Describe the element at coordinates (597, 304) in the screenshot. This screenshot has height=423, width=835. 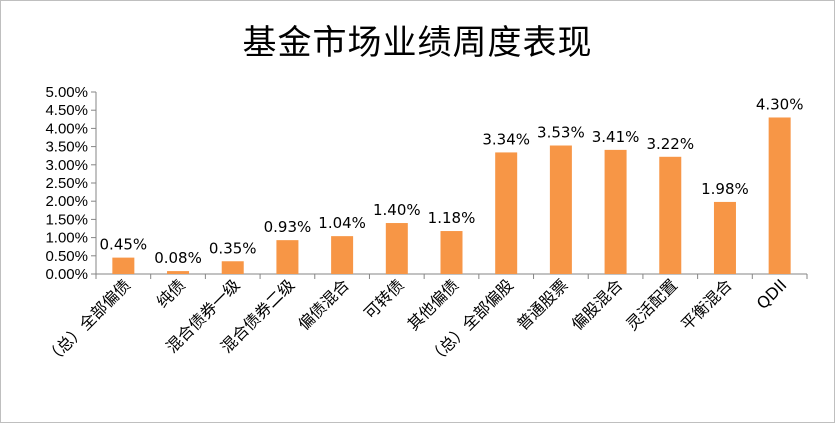
I see `category-label: 偏股混合` at that location.